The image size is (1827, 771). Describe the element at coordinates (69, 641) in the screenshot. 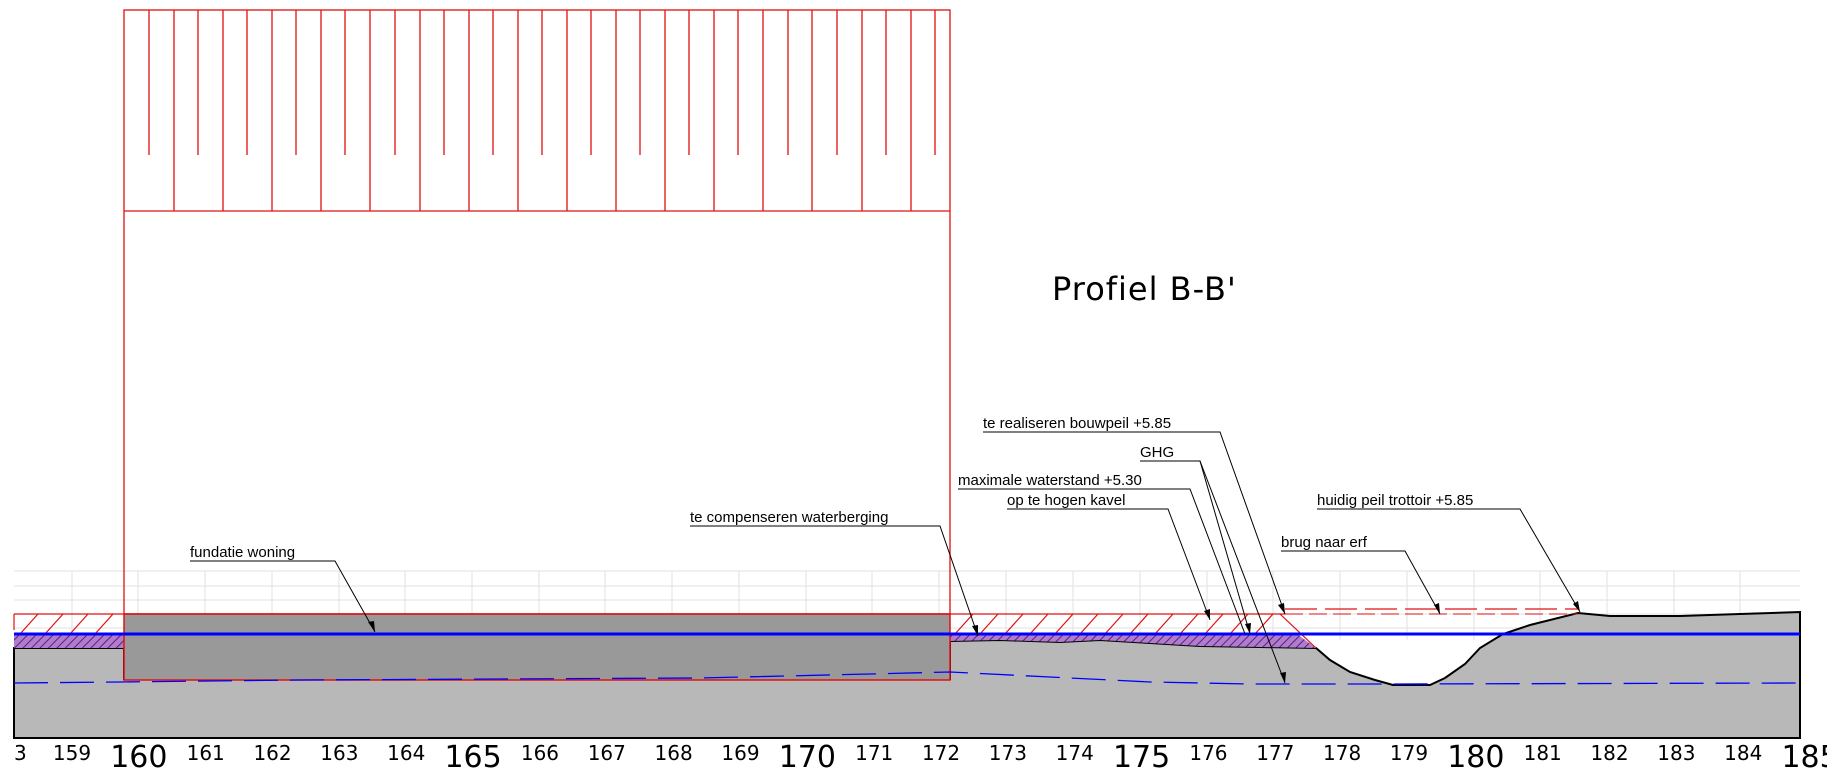

I see `waterberging-hatch-left` at that location.